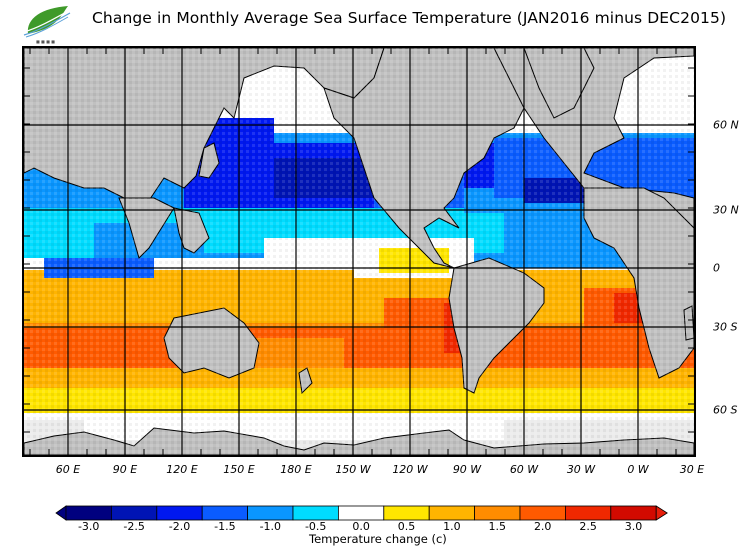  What do you see at coordinates (125, 469) in the screenshot?
I see `longitude-label: 90 E` at bounding box center [125, 469].